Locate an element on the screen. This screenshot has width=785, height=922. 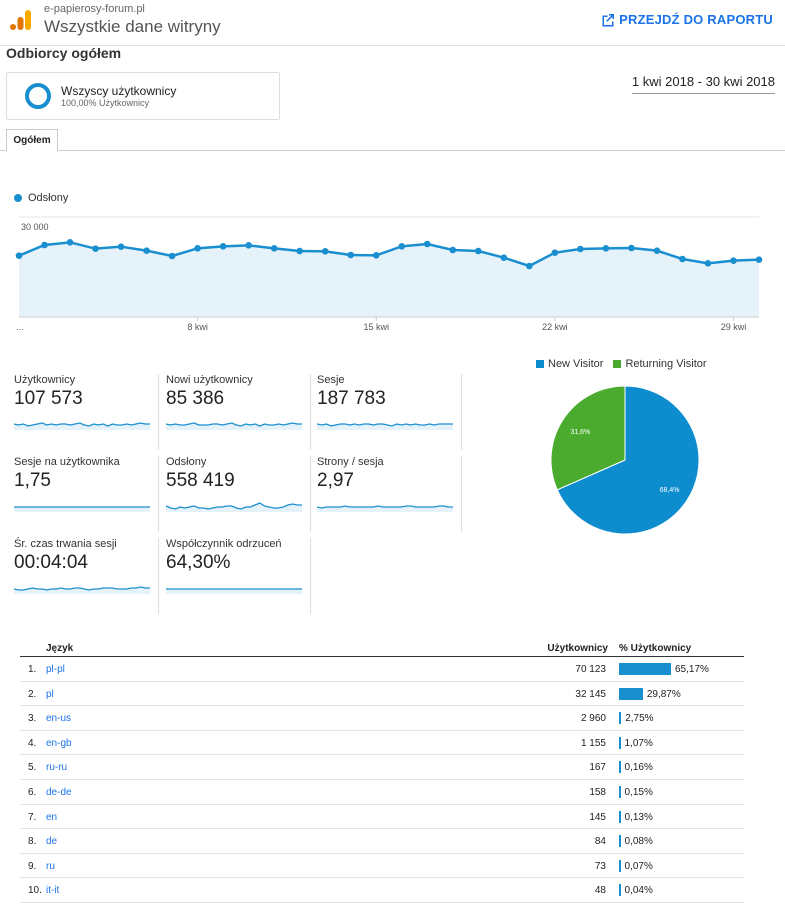
row-users: 167 is located at coordinates (597, 768).